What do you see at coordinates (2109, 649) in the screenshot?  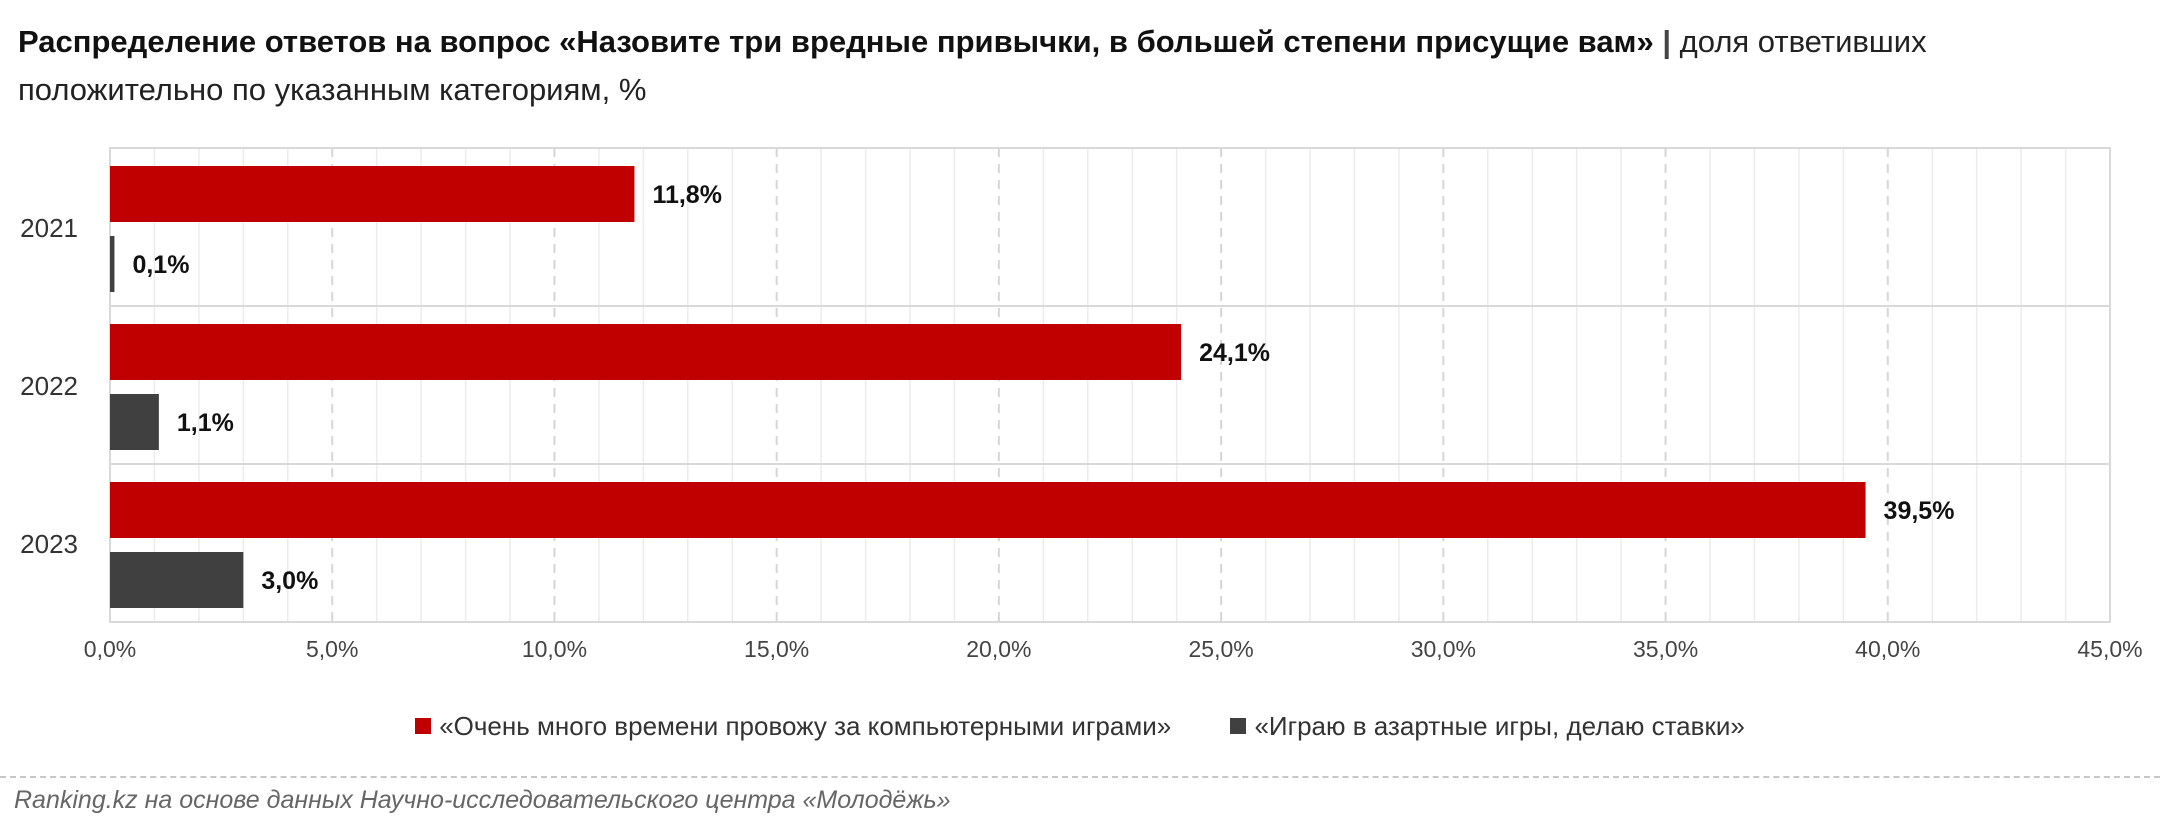 I see `x-tick-label: 45,0%` at bounding box center [2109, 649].